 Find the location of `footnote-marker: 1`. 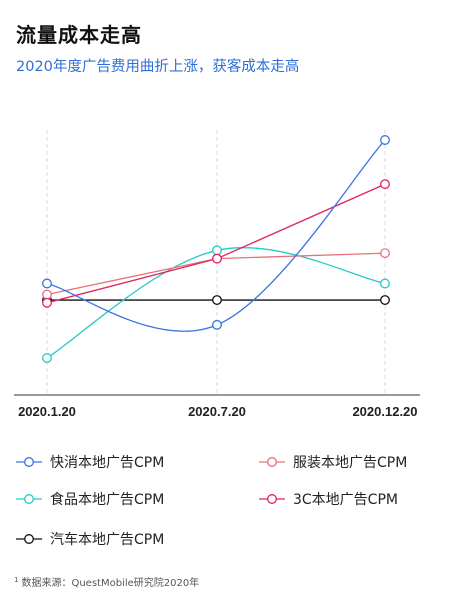

footnote-marker: 1 is located at coordinates (16, 580).